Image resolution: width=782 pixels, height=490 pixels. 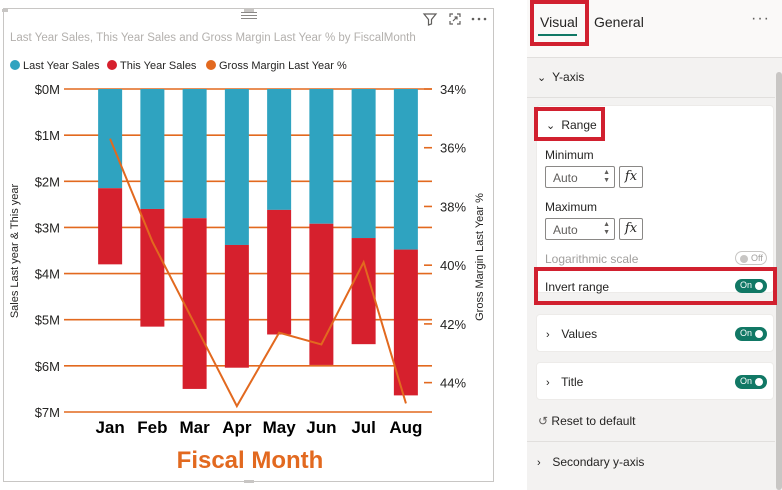 What do you see at coordinates (47, 274) in the screenshot?
I see `y-left-tick-label: $4M` at bounding box center [47, 274].